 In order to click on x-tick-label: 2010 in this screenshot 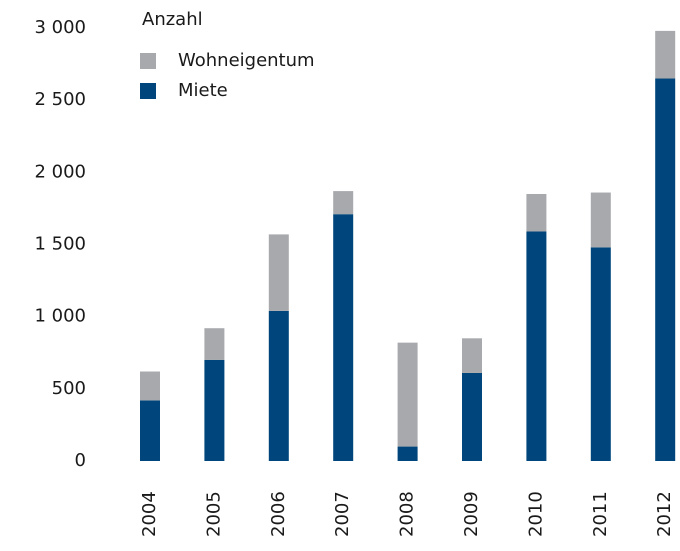, I will do `click(535, 514)`.